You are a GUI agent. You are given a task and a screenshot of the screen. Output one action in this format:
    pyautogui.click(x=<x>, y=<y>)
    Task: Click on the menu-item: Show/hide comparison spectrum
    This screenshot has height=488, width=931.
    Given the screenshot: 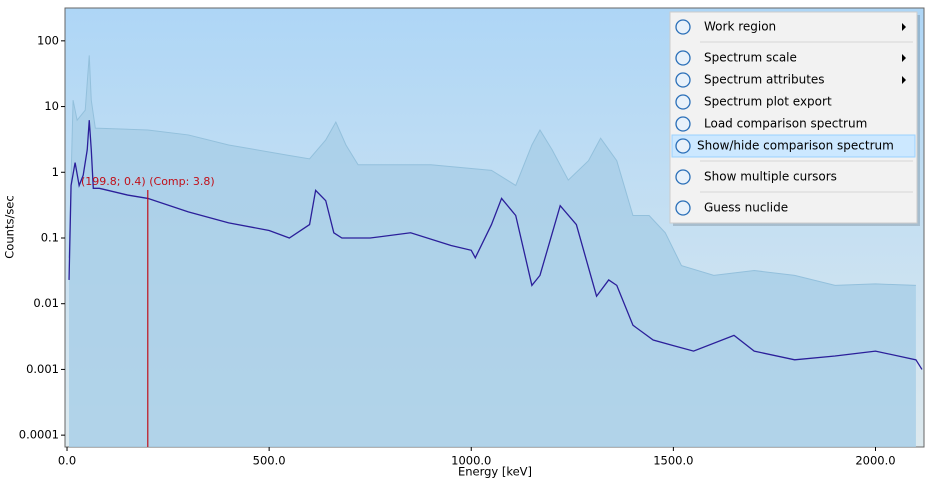 What is the action you would take?
    pyautogui.click(x=793, y=146)
    